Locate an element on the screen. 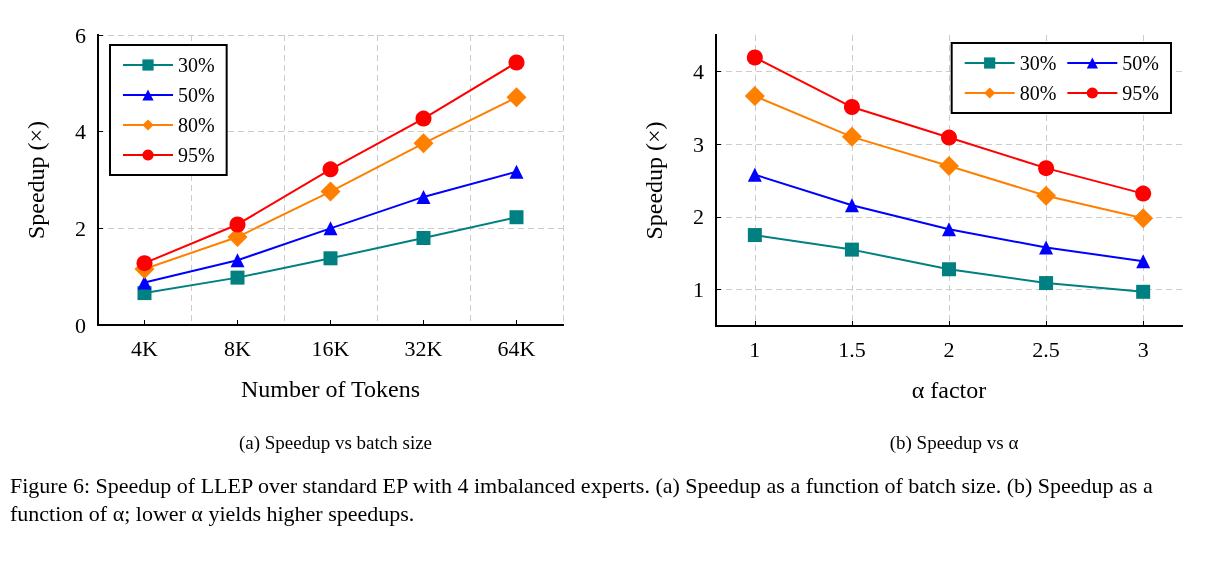 The width and height of the screenshot is (1219, 565). x-tick-label: 2 is located at coordinates (949, 349).